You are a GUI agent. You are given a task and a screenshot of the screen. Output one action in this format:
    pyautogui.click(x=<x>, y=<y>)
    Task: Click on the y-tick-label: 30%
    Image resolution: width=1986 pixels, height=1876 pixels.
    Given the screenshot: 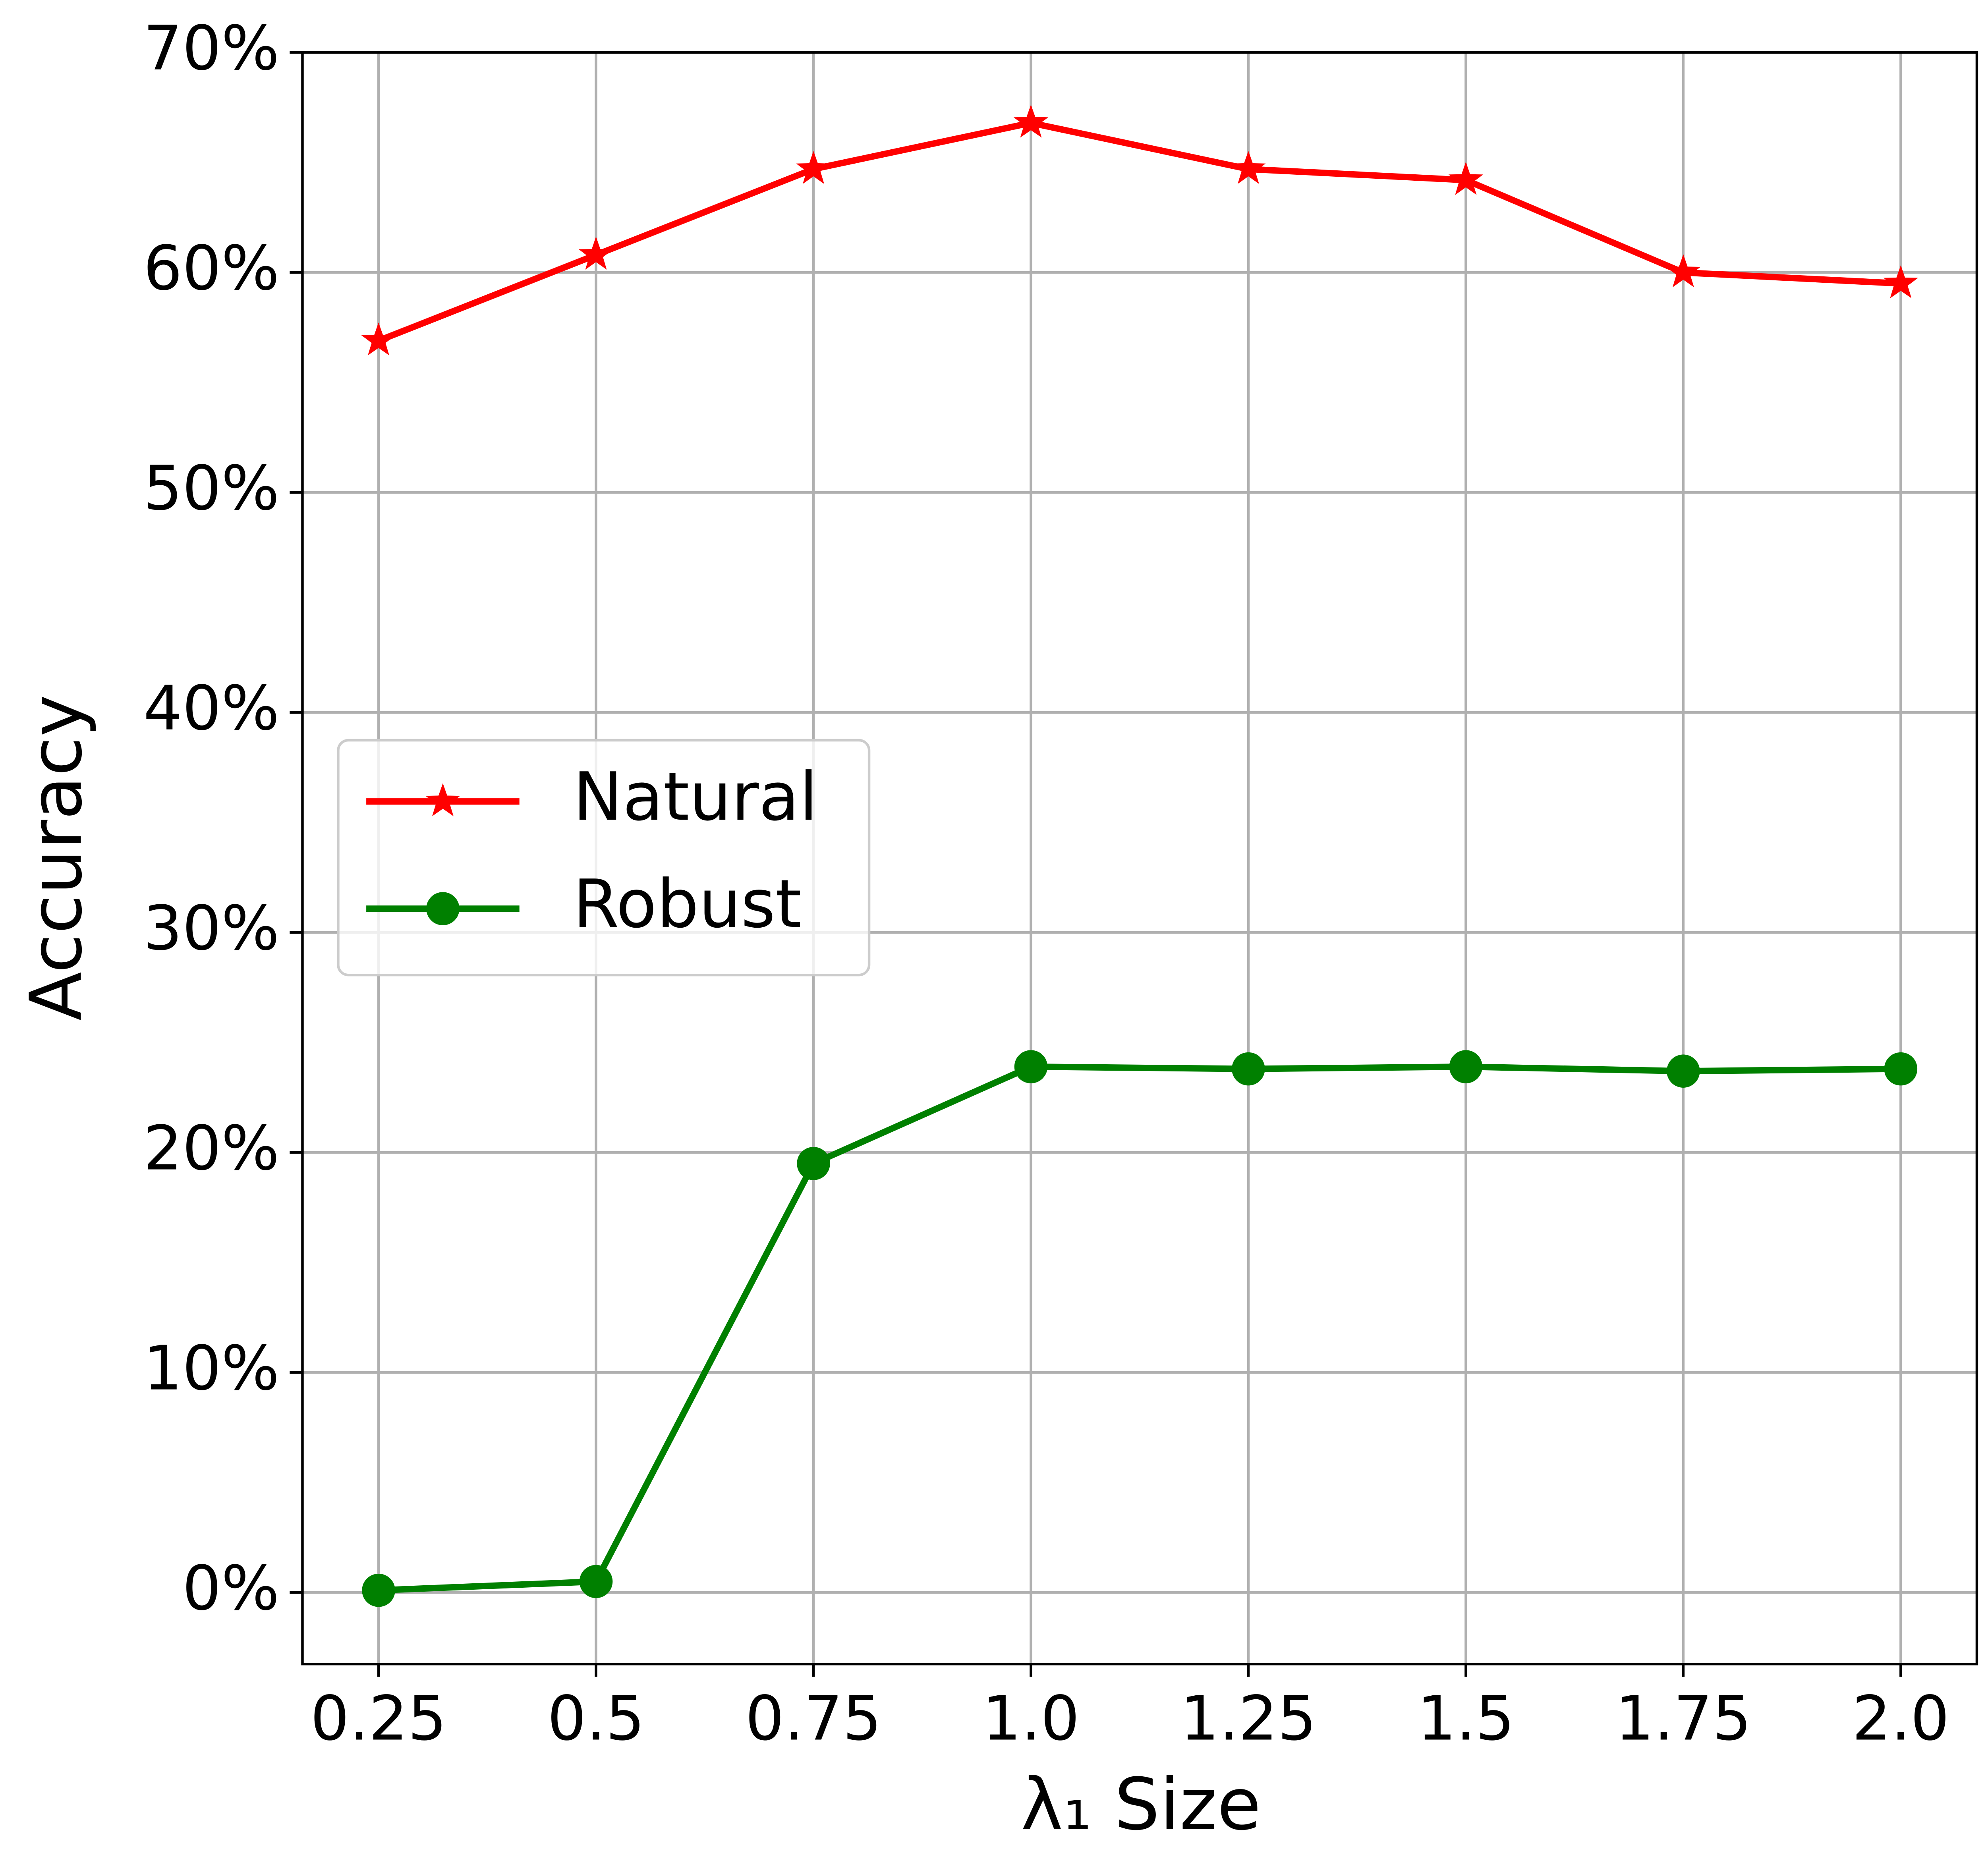 What is the action you would take?
    pyautogui.click(x=211, y=929)
    